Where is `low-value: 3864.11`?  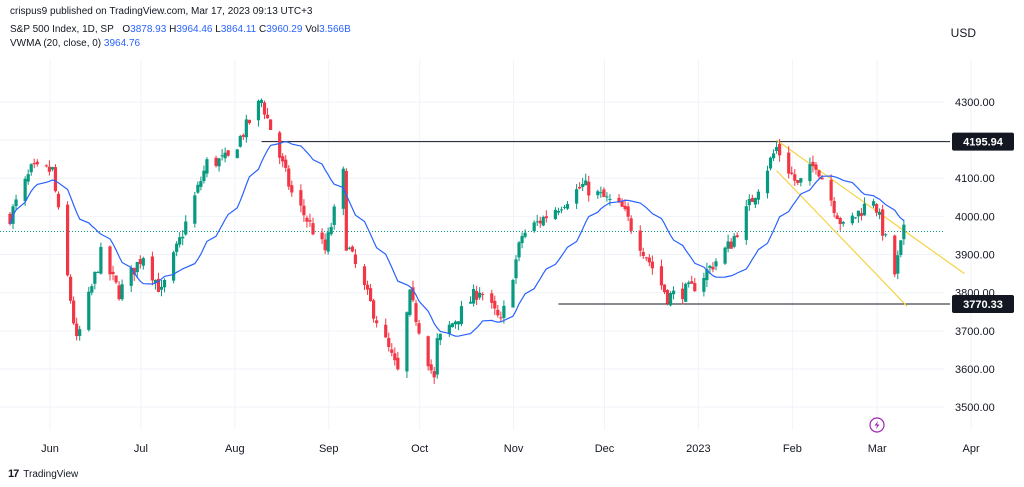
low-value: 3864.11 is located at coordinates (238, 29).